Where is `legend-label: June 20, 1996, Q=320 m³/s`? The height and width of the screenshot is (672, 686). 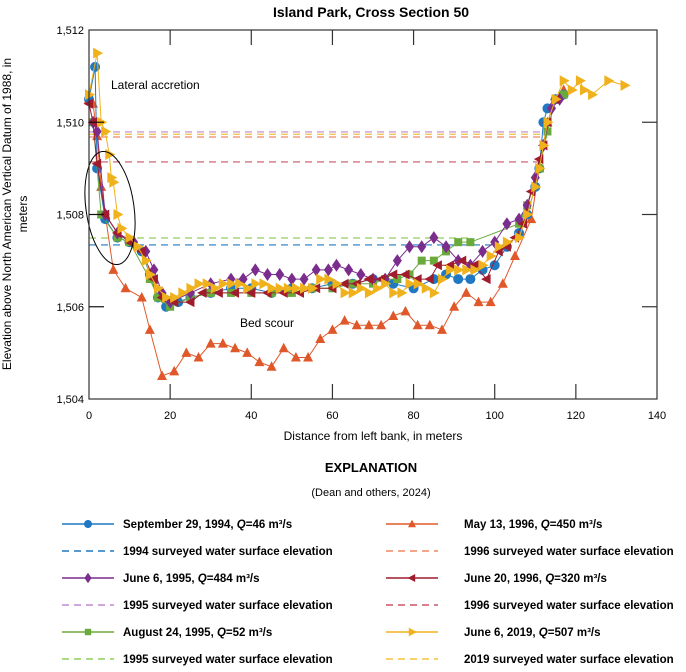
legend-label: June 20, 1996, Q=320 m³/s is located at coordinates (535, 579).